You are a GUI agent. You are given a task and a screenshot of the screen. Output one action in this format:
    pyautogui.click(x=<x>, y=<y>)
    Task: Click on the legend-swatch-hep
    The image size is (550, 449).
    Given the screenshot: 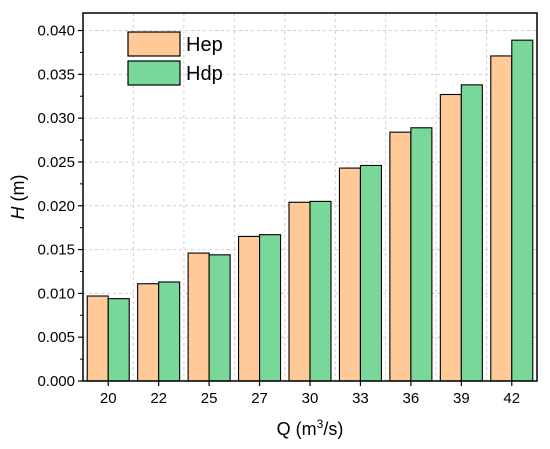 What is the action you would take?
    pyautogui.click(x=154, y=44)
    